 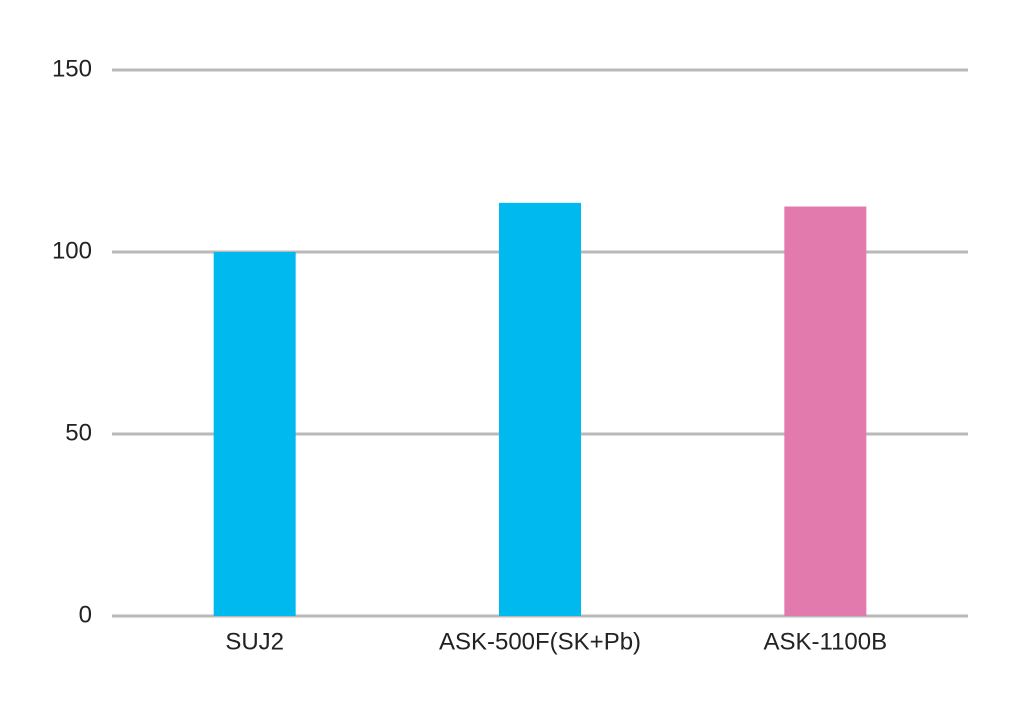 I want to click on y-tick-label: 0, so click(x=85, y=614).